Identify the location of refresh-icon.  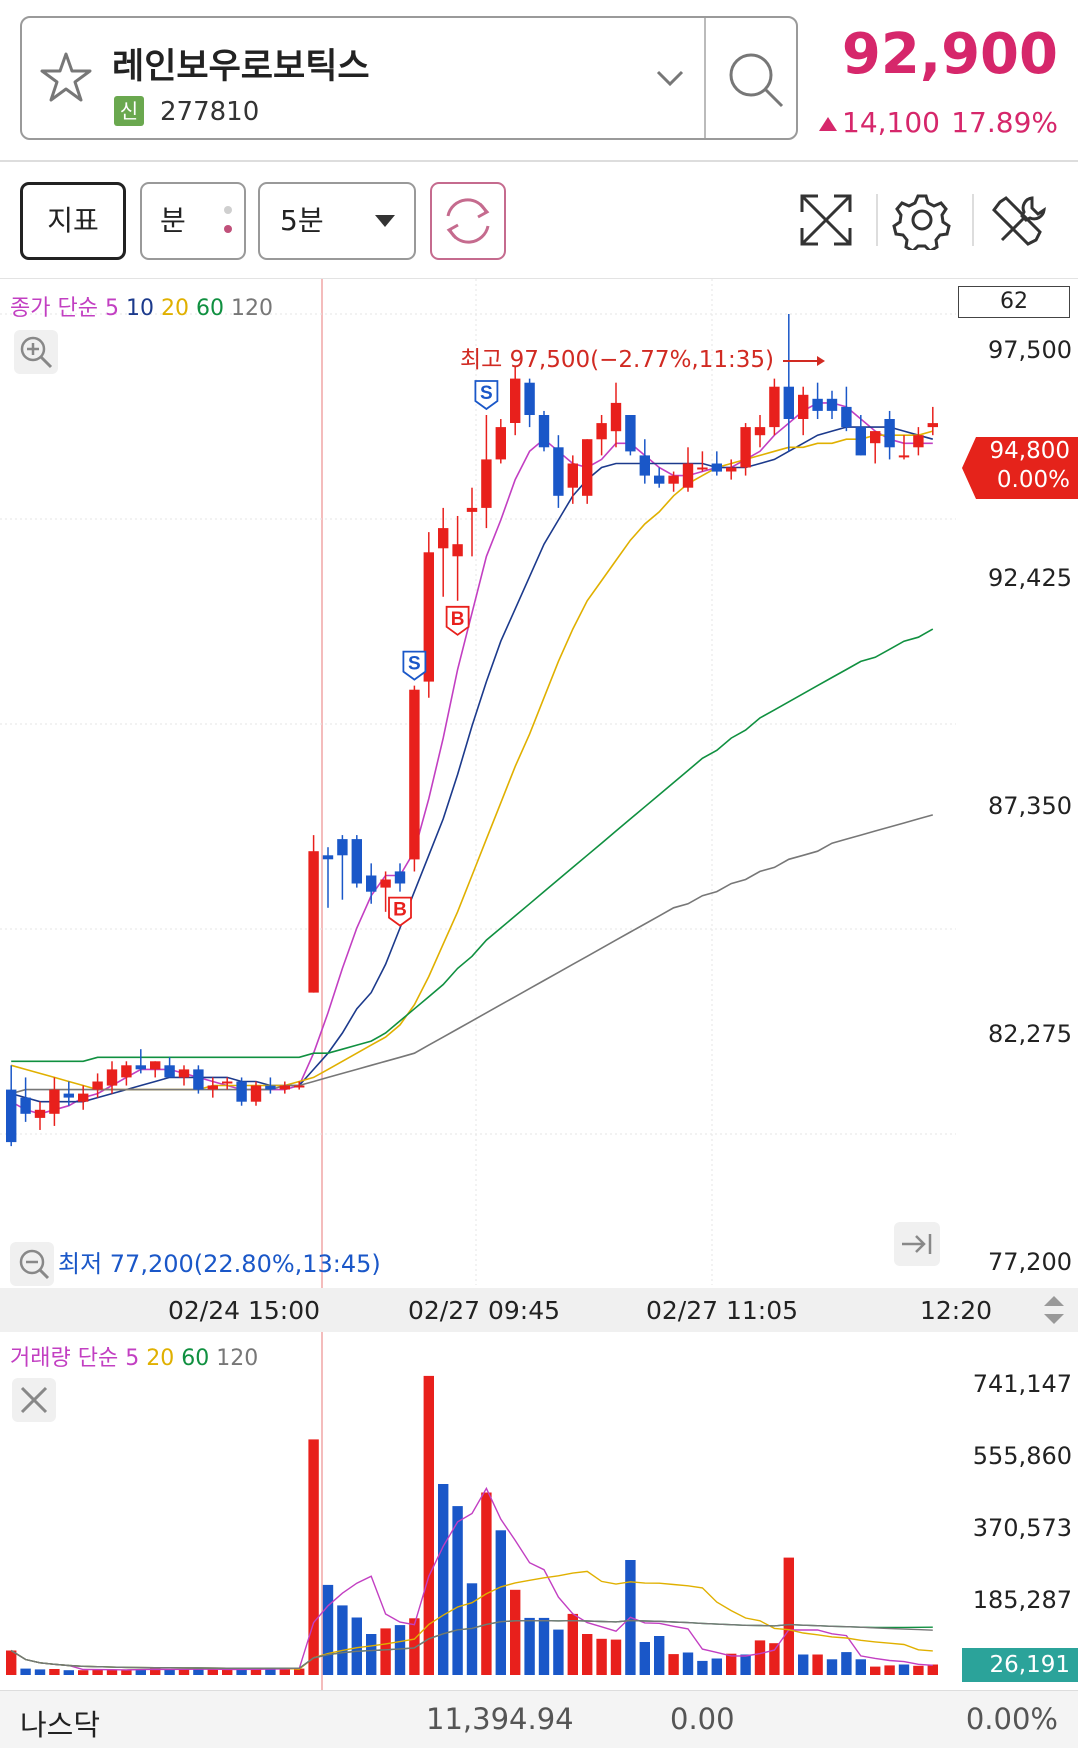
(468, 221).